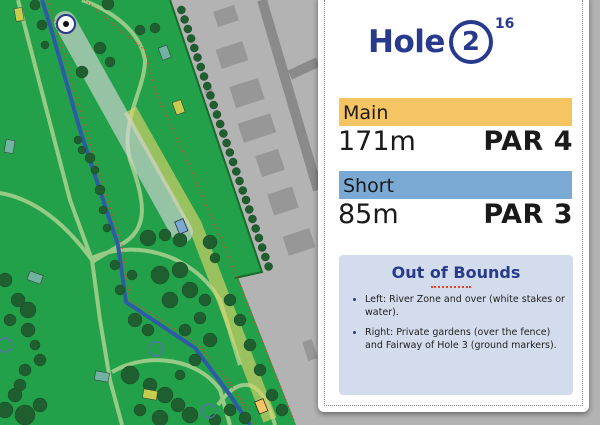 The height and width of the screenshot is (425, 600). I want to click on hole-word: Hole, so click(406, 42).